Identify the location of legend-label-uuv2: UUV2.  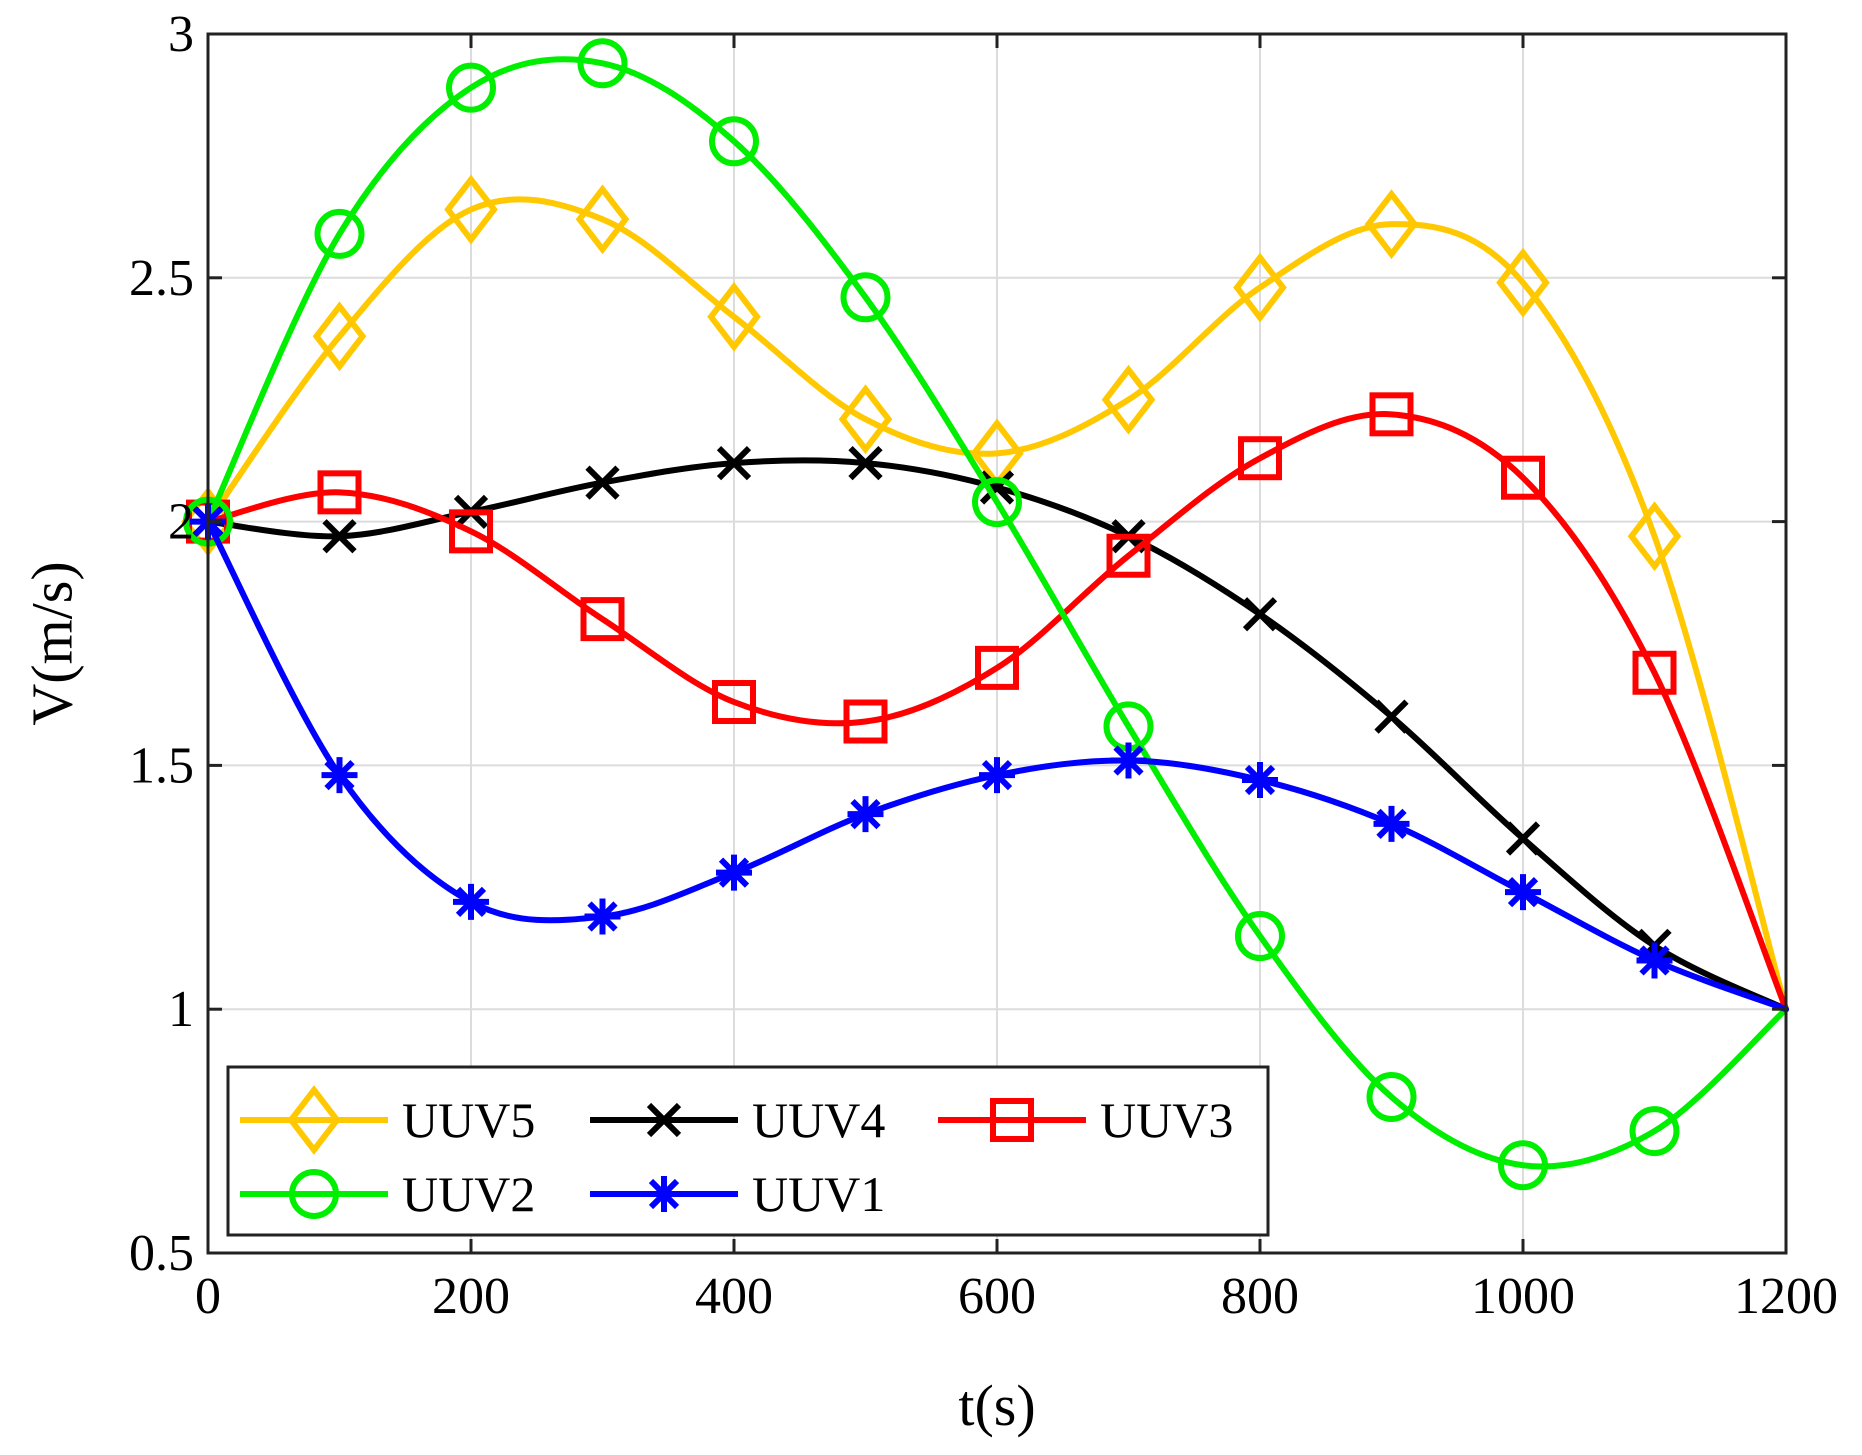
(468, 1194).